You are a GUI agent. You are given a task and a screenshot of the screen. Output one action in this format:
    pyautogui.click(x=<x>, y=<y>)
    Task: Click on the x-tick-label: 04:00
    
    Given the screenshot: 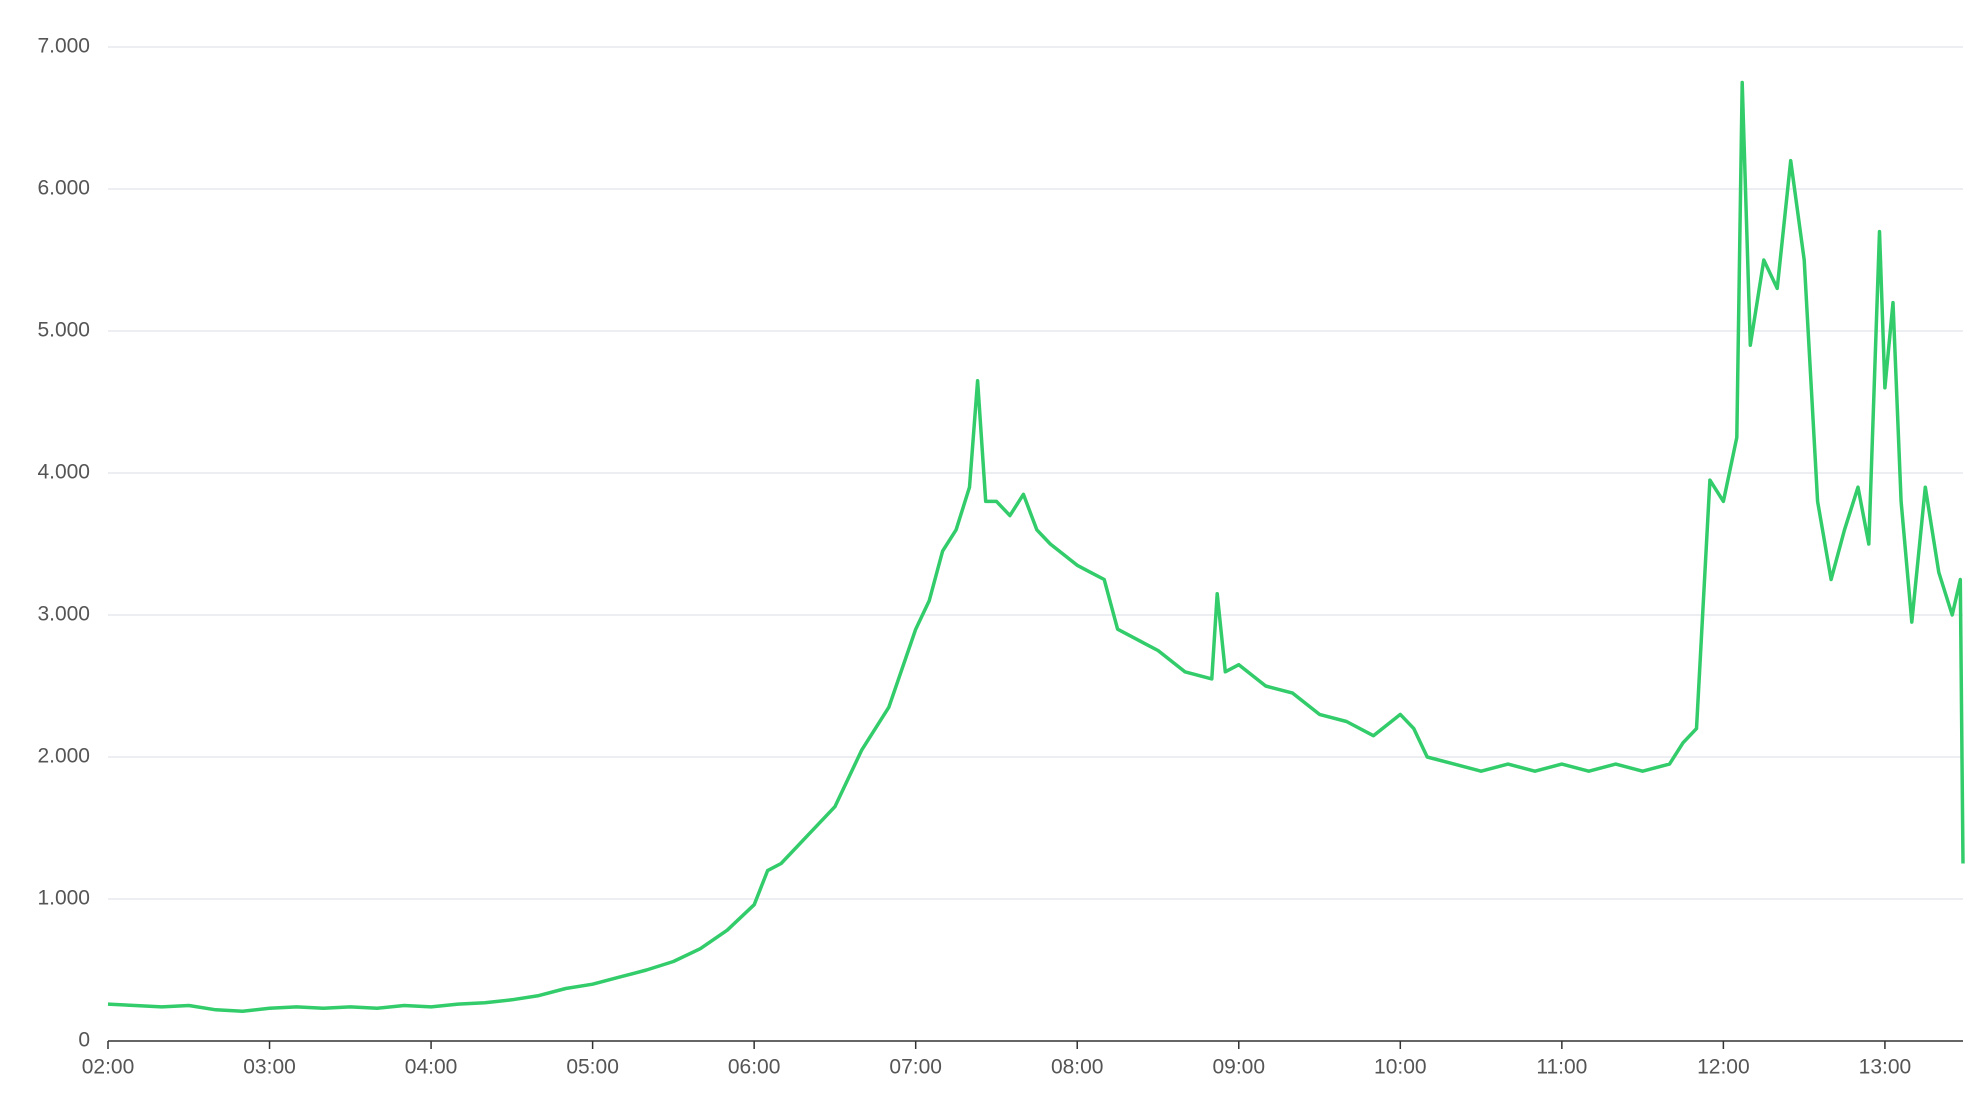 What is the action you would take?
    pyautogui.click(x=431, y=1067)
    